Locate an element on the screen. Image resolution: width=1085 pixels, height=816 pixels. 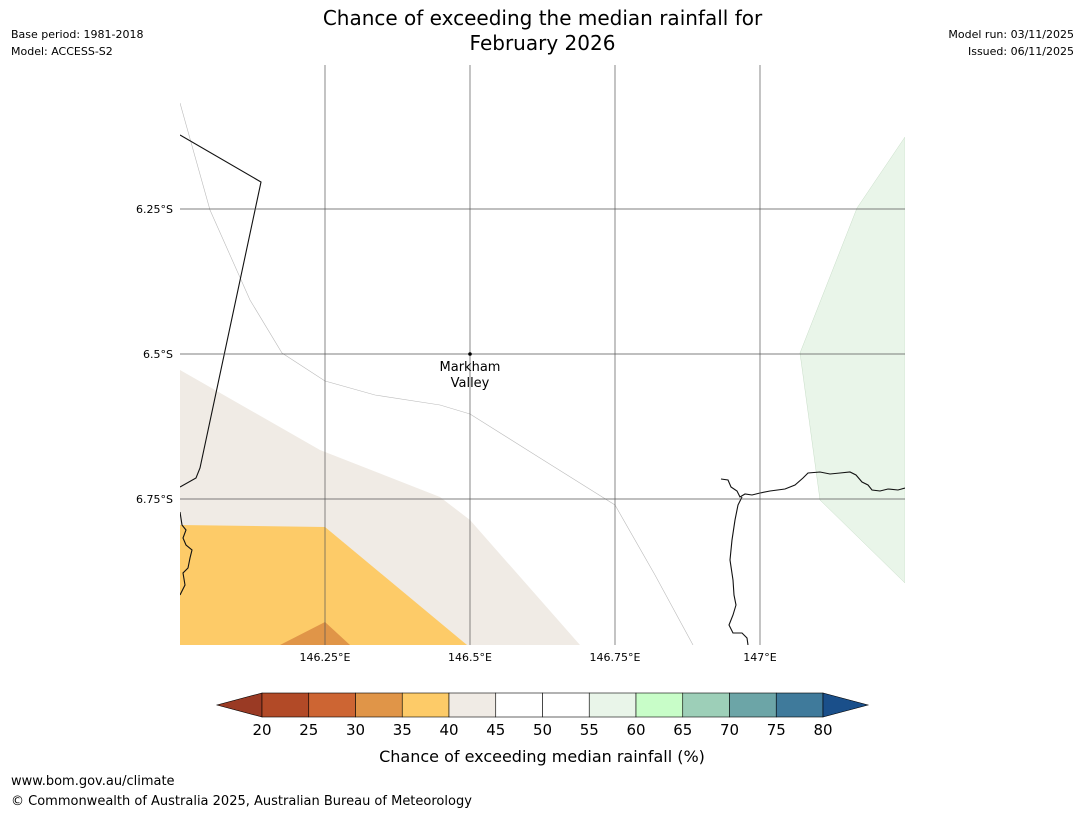
legend-tick-labels: 20 25 30 35 40 45 50 55 60 65 70 75 80 is located at coordinates (542, 730).